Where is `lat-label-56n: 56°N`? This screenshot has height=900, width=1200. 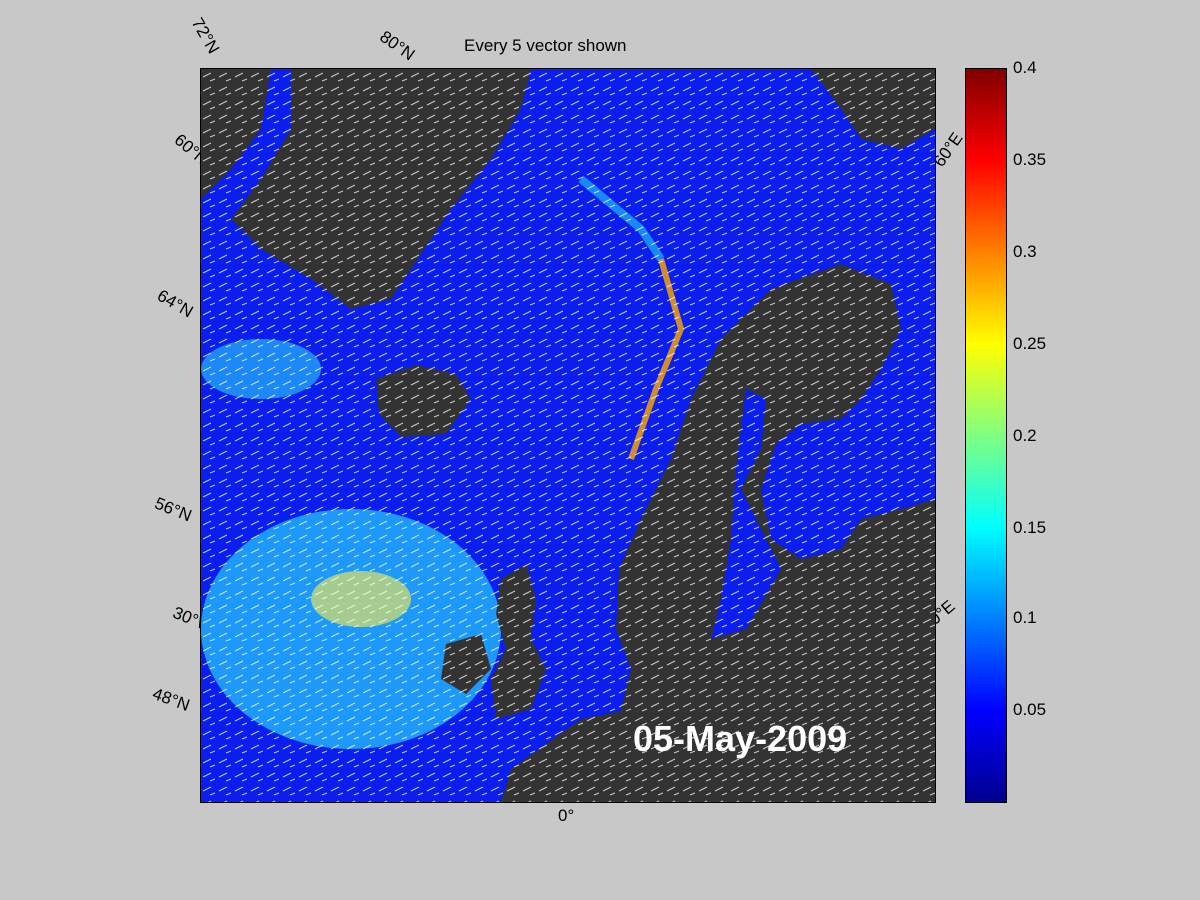
lat-label-56n: 56°N is located at coordinates (173, 509).